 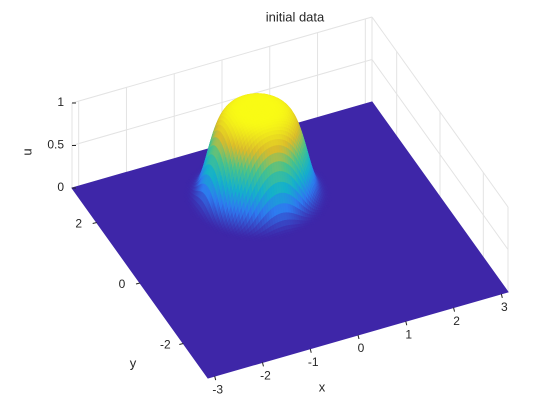 I want to click on z-tick-label: 1, so click(x=60, y=102).